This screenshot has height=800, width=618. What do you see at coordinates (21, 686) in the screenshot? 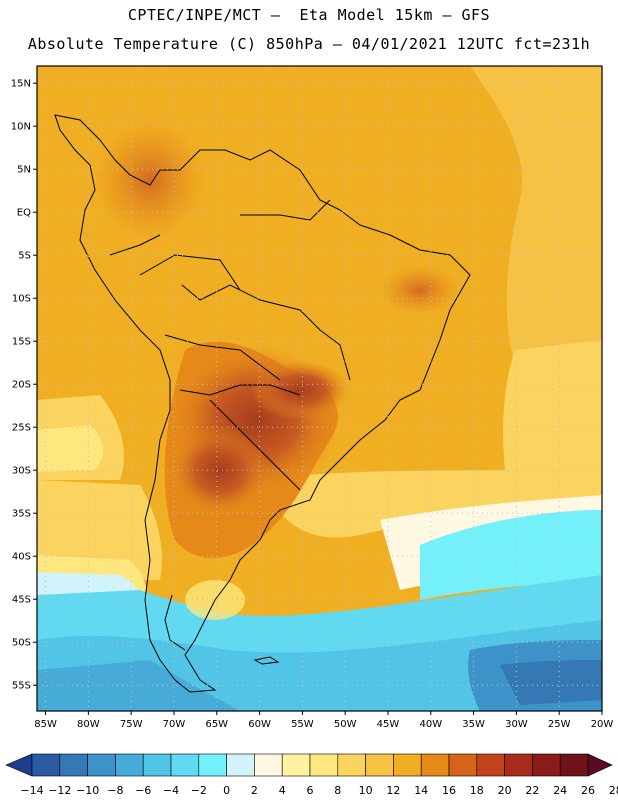
I see `lat-tick-label: 55S` at bounding box center [21, 686].